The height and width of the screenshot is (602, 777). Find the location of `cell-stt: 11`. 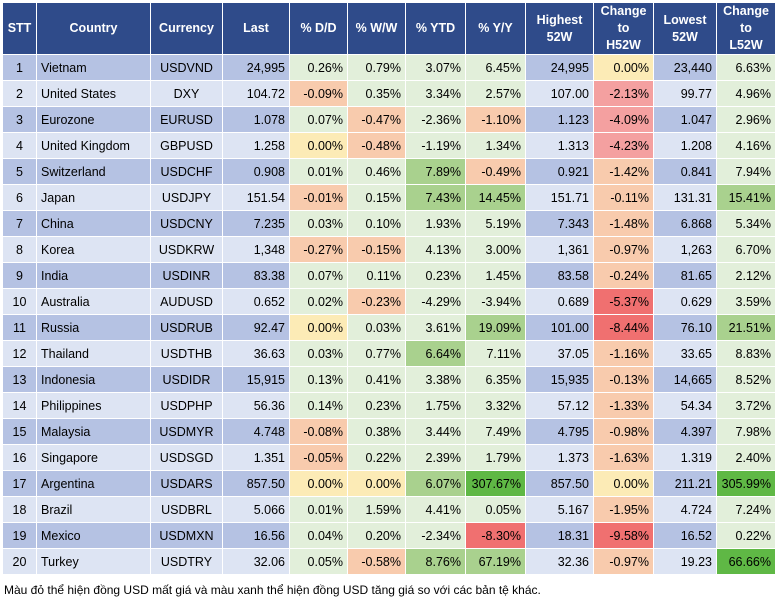

cell-stt: 11 is located at coordinates (19, 327).